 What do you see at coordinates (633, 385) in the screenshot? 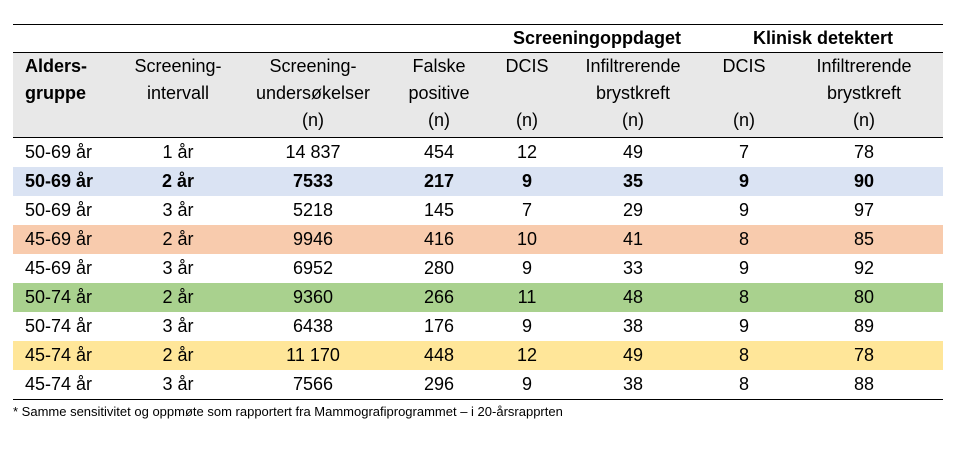
I see `table-cell-inf_s: 38` at bounding box center [633, 385].